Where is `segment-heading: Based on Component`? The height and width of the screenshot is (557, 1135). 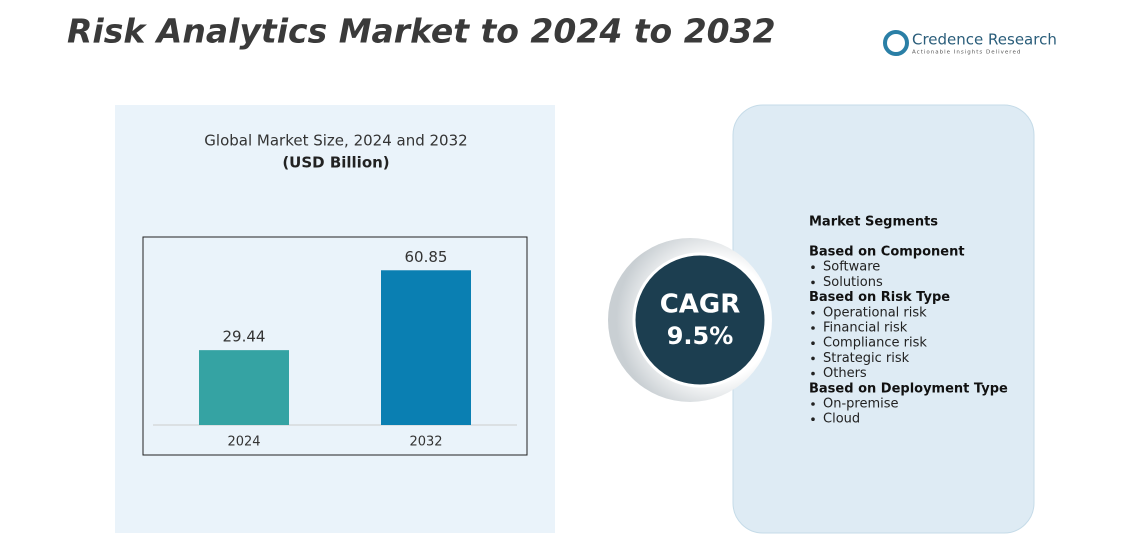
segment-heading: Based on Component is located at coordinates (887, 252).